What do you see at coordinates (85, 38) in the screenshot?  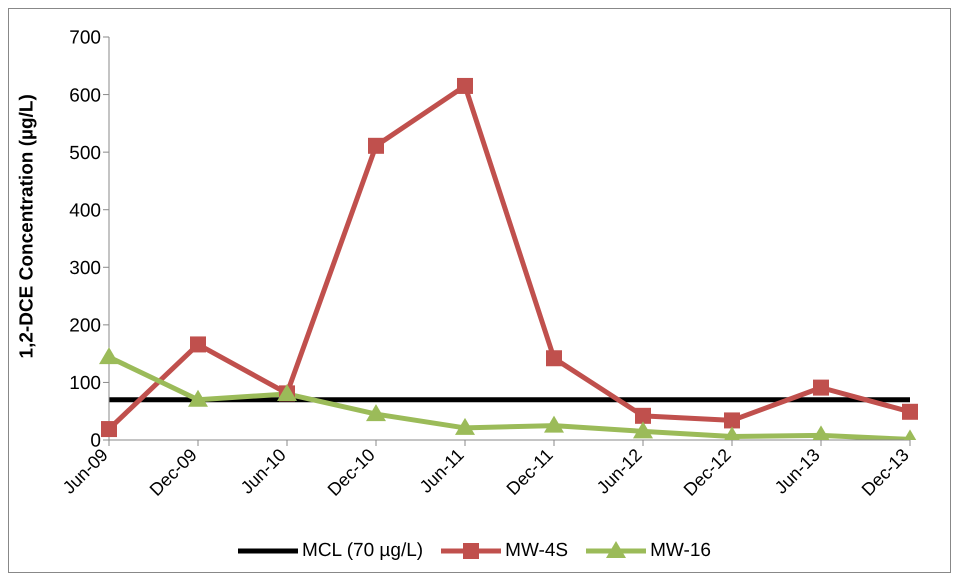 I see `y-tick-label: 700` at bounding box center [85, 38].